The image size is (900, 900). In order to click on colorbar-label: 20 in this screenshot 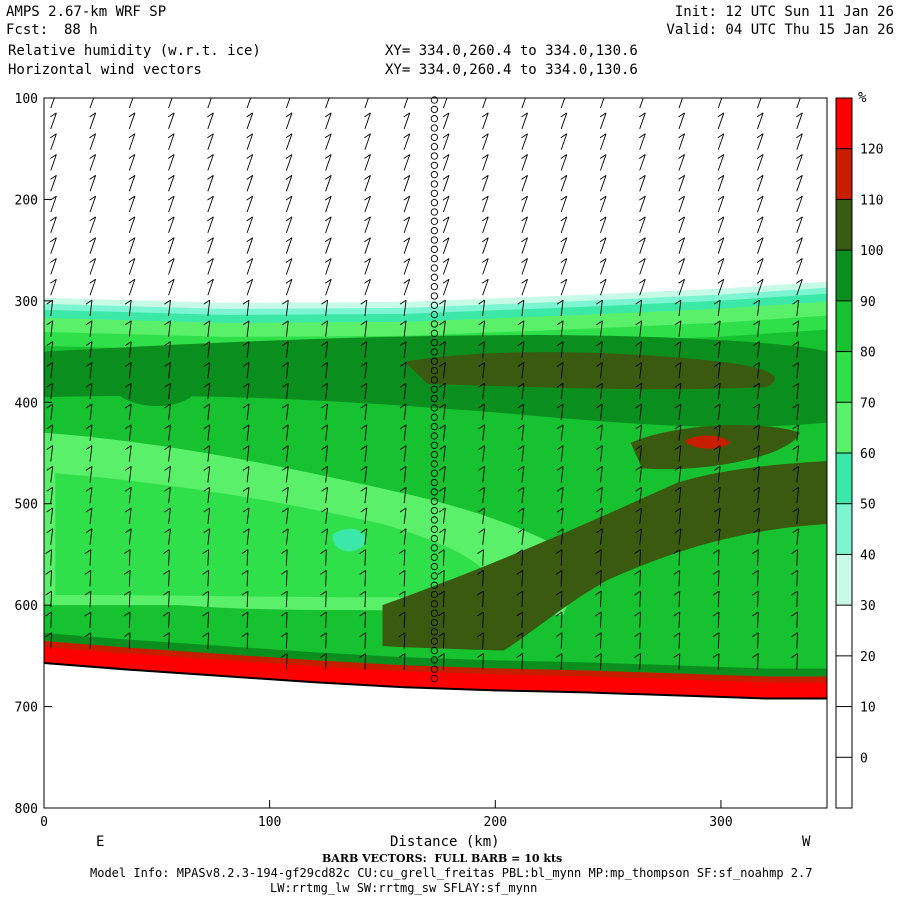, I will do `click(868, 657)`.